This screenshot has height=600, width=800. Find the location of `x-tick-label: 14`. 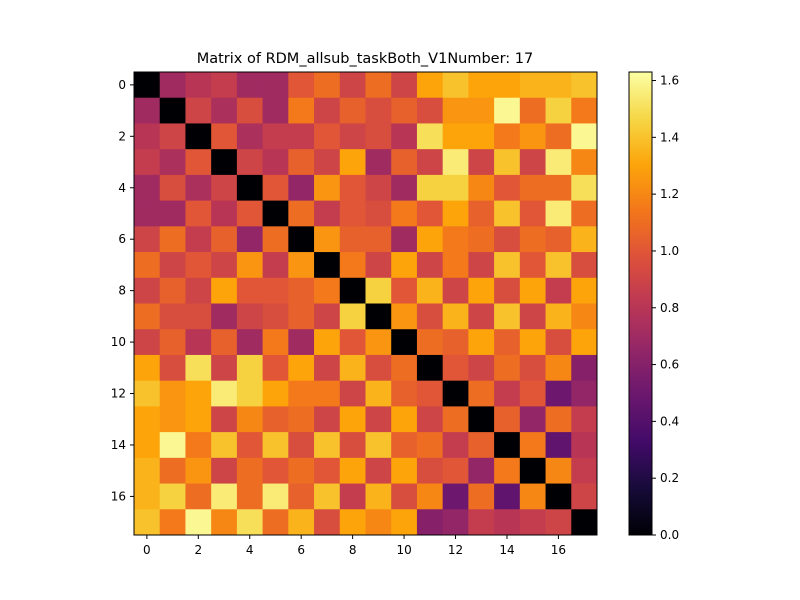

x-tick-label: 14 is located at coordinates (506, 550).